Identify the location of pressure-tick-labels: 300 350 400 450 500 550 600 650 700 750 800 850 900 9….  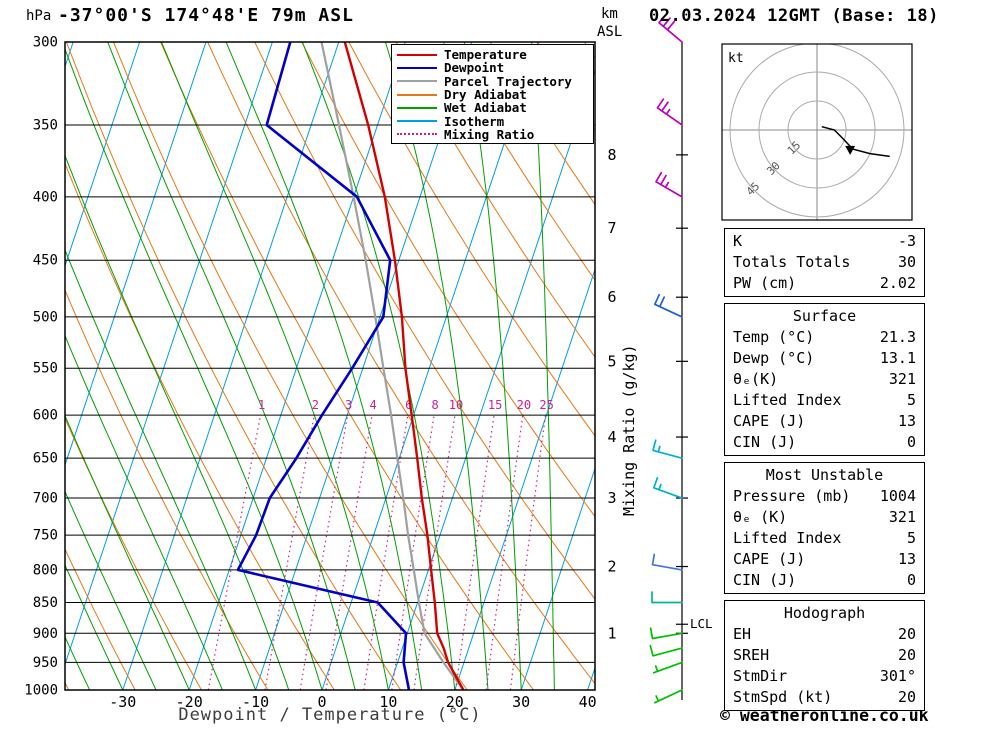
(41, 367).